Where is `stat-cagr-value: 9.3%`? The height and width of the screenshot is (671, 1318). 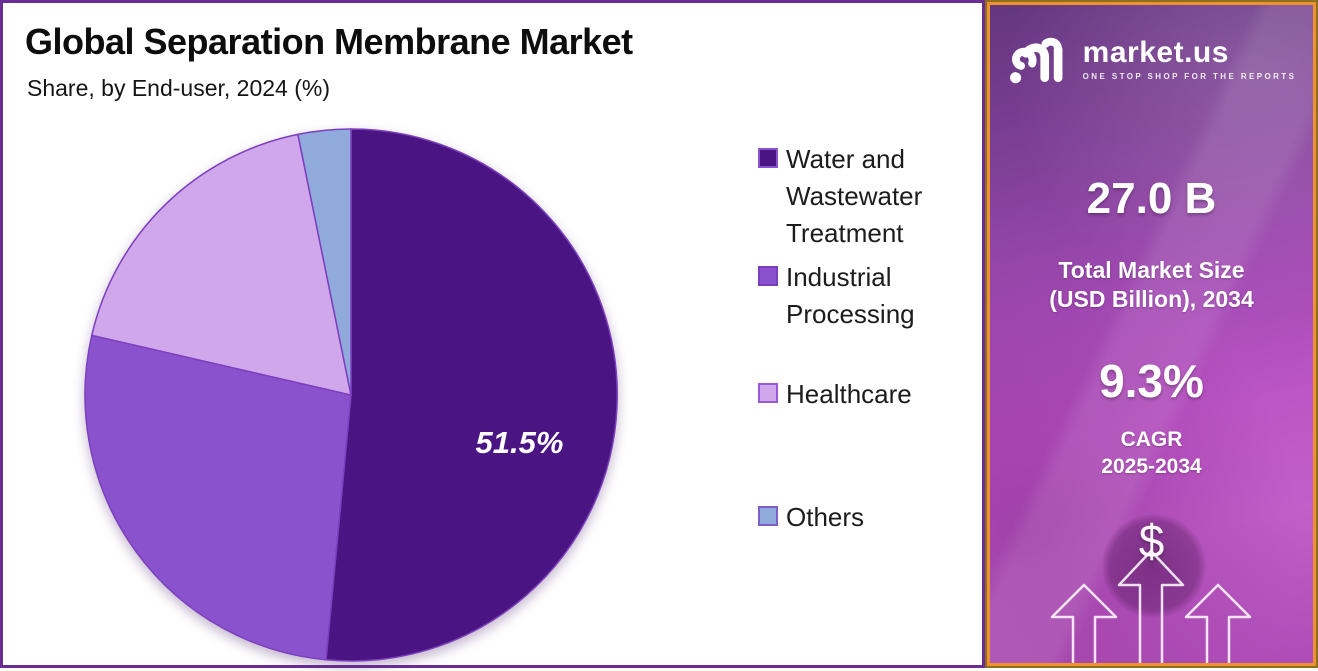 stat-cagr-value: 9.3% is located at coordinates (1151, 381).